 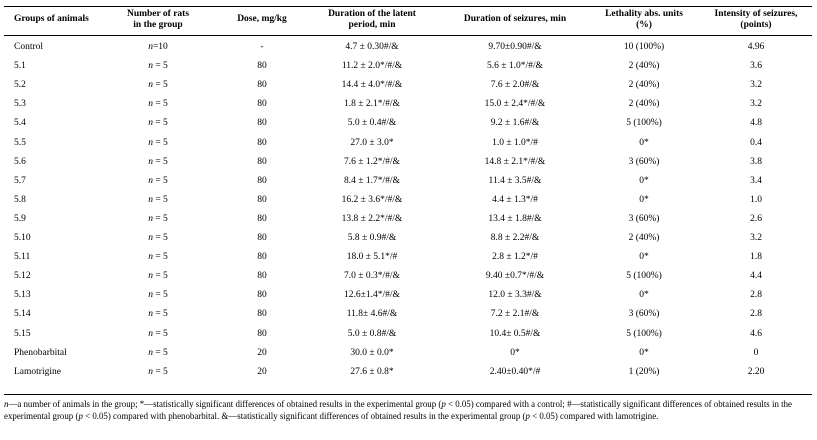 What do you see at coordinates (22, 276) in the screenshot?
I see `cell-group: 5.12` at bounding box center [22, 276].